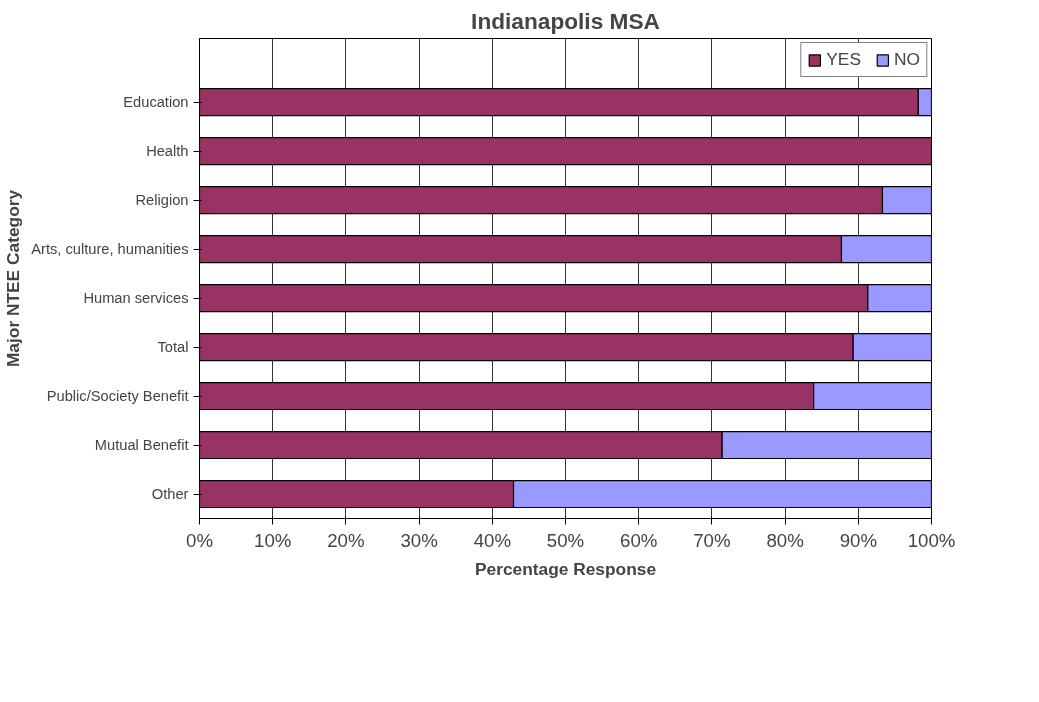 The height and width of the screenshot is (702, 1039). Describe the element at coordinates (136, 298) in the screenshot. I see `y-tick-label: Human services` at that location.